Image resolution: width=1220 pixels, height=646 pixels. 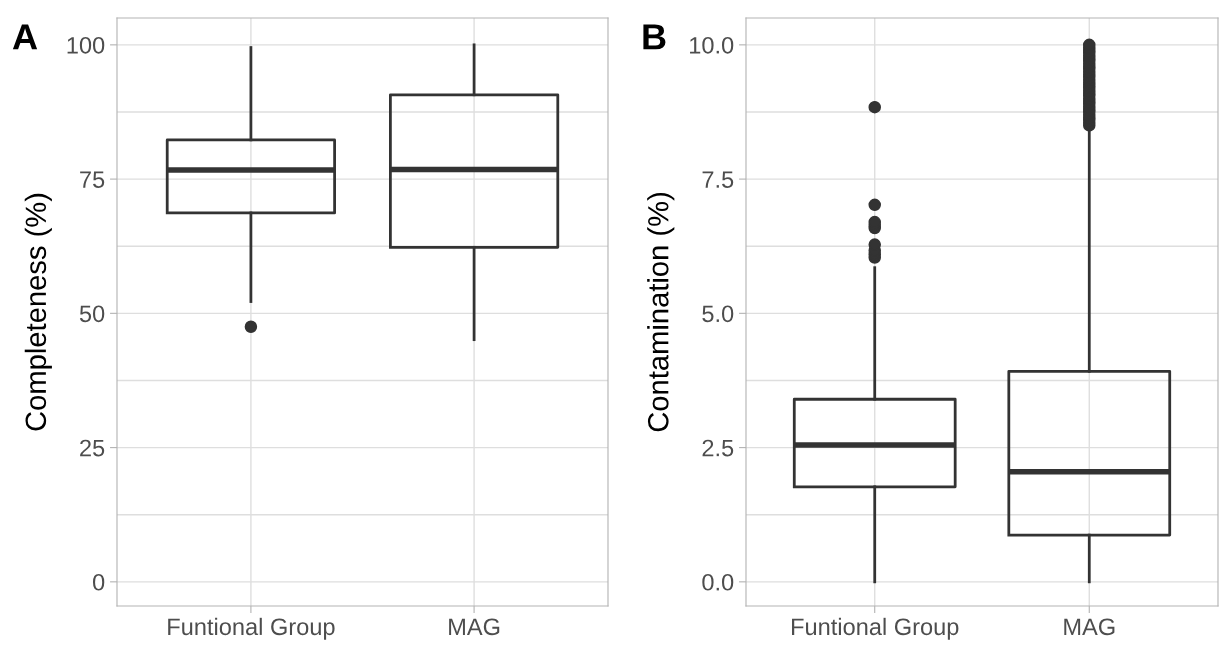 What do you see at coordinates (712, 45) in the screenshot?
I see `y-tick-label: 10.0` at bounding box center [712, 45].